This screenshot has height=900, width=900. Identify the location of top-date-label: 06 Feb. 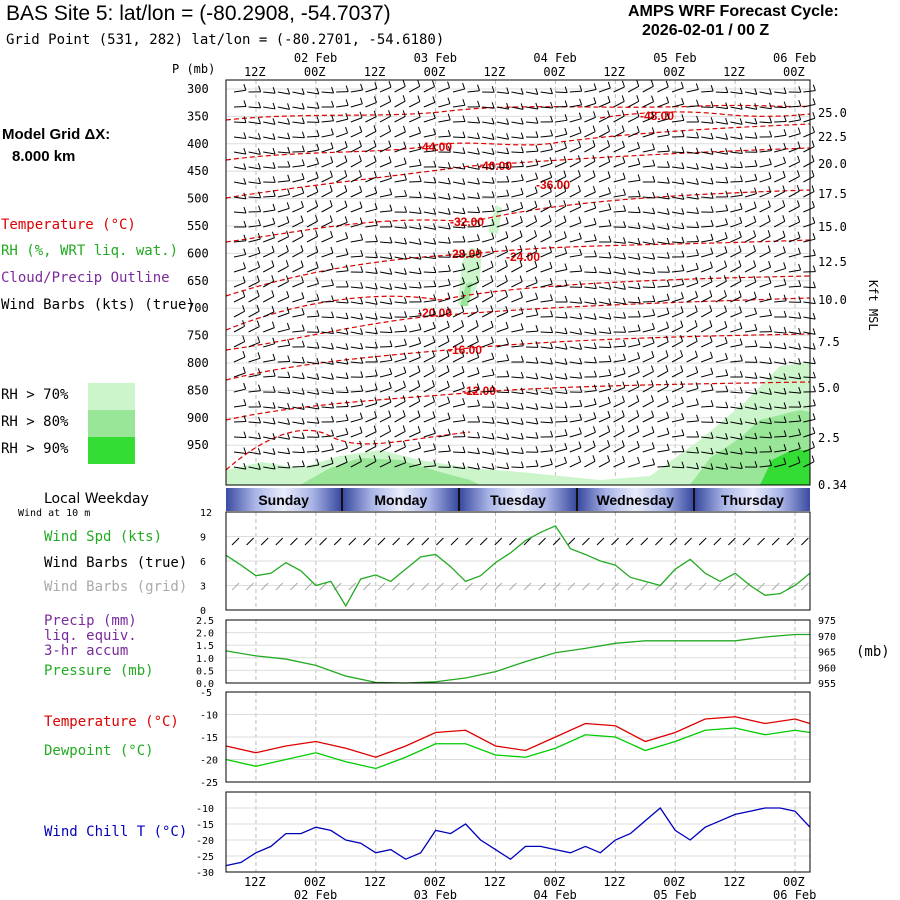
(794, 58).